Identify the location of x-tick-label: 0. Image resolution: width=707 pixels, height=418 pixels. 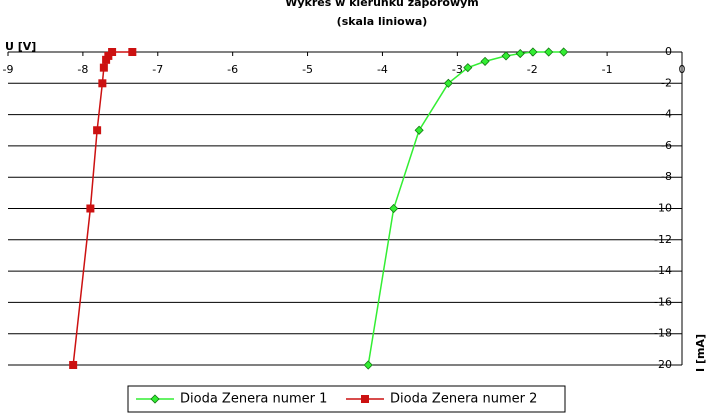
(682, 69).